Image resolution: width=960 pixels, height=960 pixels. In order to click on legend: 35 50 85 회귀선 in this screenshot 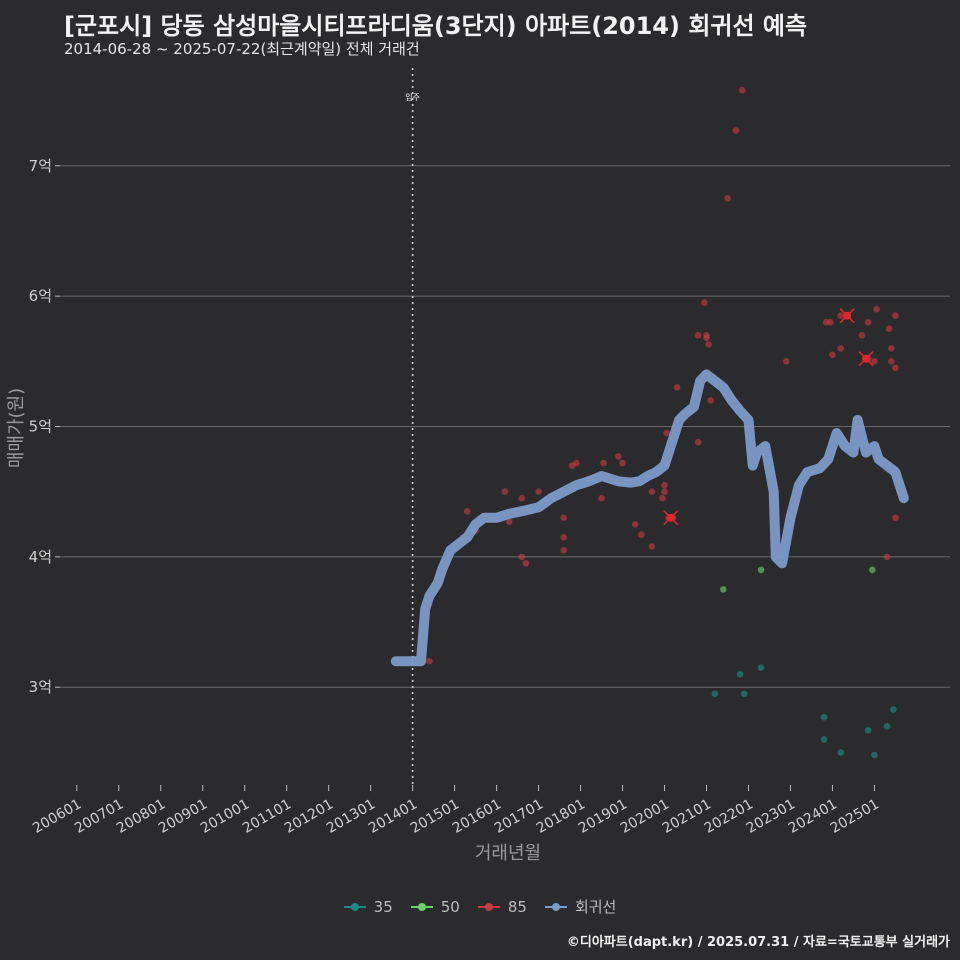, I will do `click(480, 906)`.